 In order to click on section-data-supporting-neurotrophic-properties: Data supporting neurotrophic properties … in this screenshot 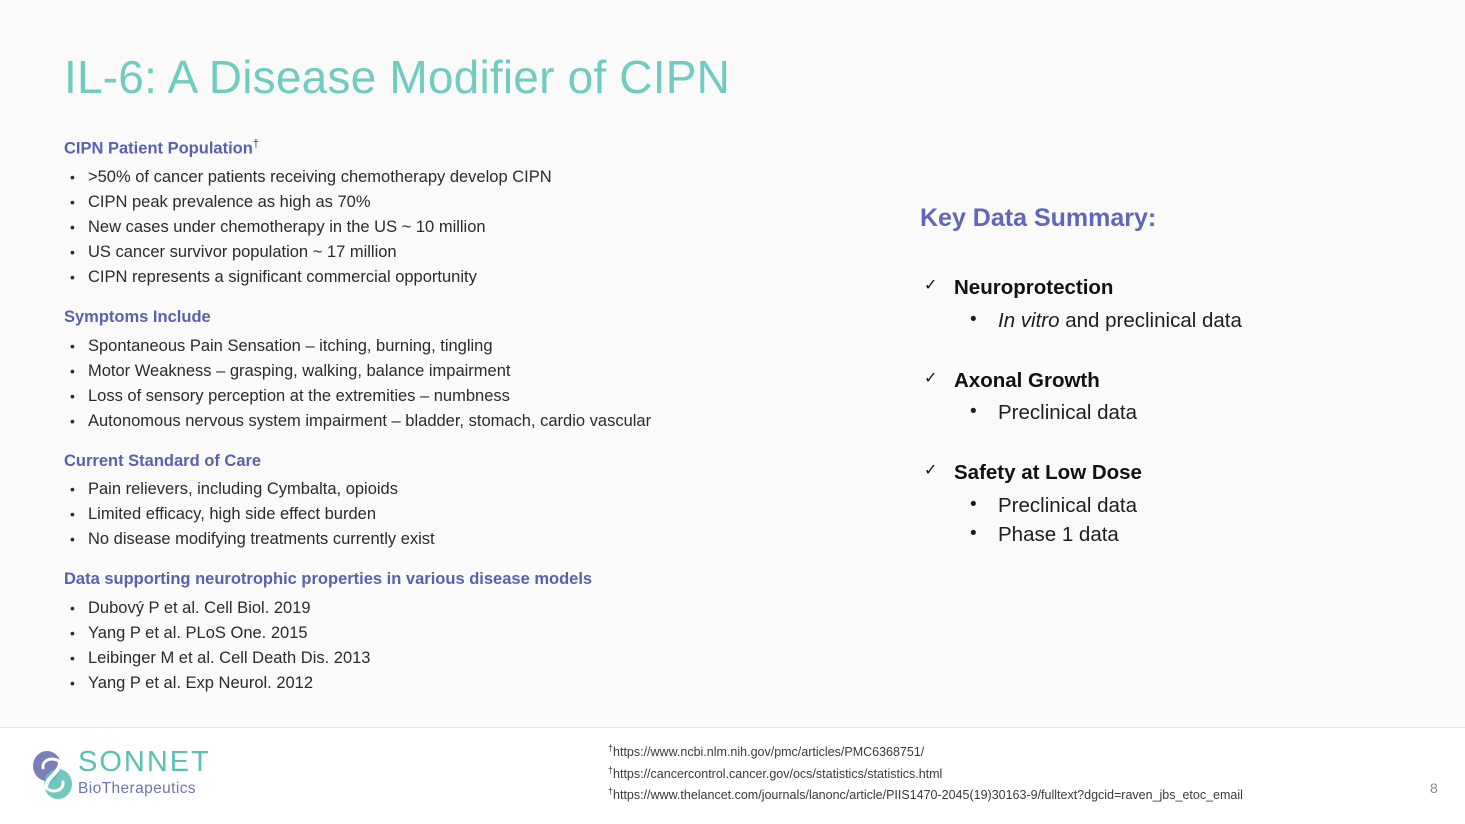, I will do `click(454, 632)`.